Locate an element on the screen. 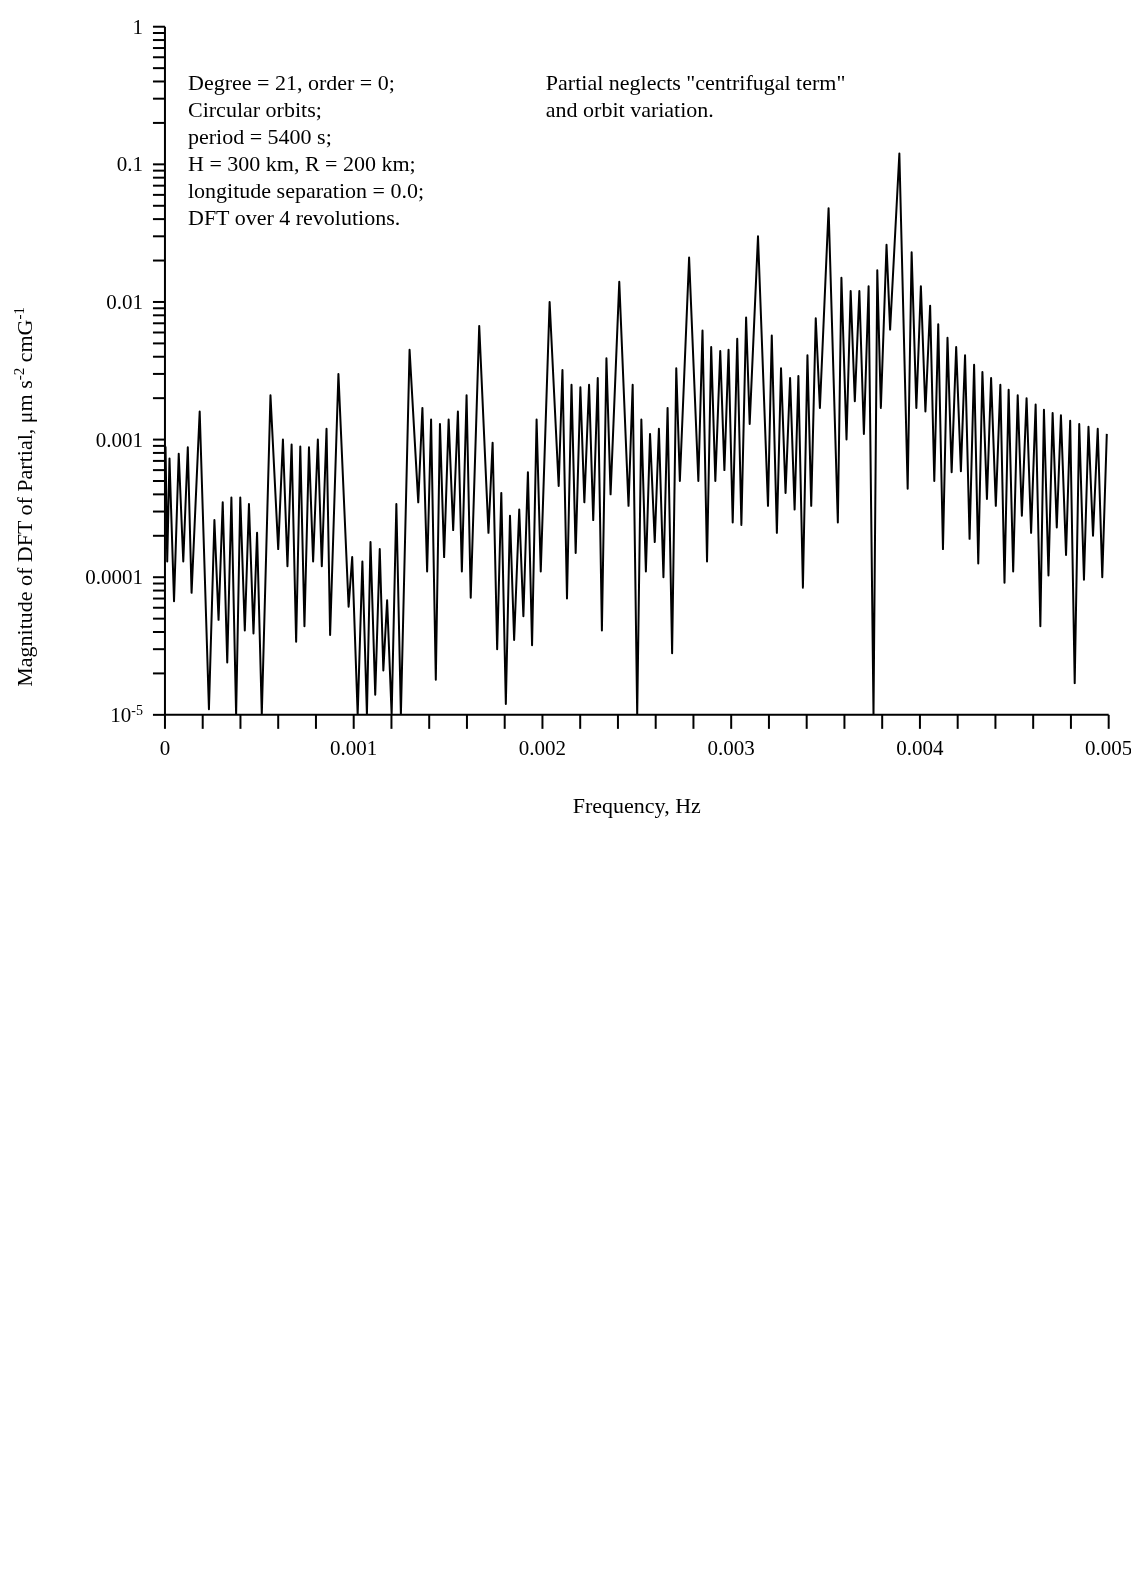  y-tick-label: 10$^{-5}$ is located at coordinates (126, 714).